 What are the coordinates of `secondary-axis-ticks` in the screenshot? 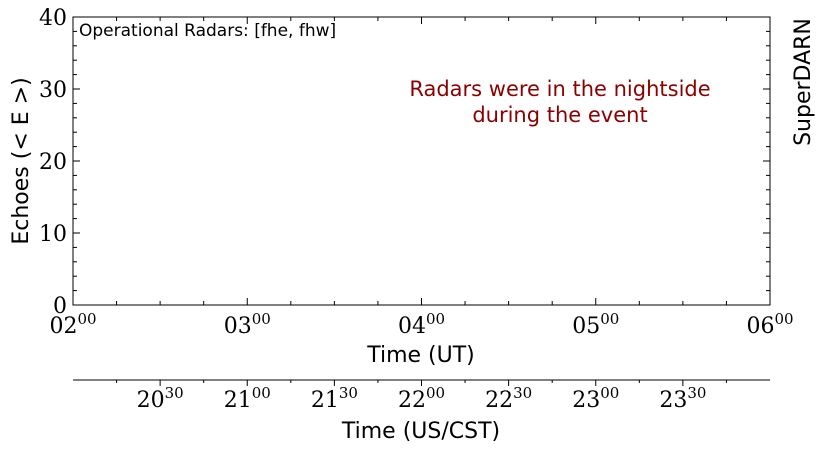 It's located at (421, 383).